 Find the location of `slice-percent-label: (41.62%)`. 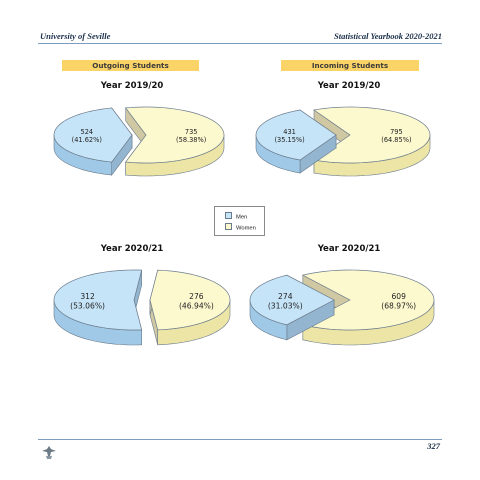

slice-percent-label: (41.62%) is located at coordinates (87, 140).